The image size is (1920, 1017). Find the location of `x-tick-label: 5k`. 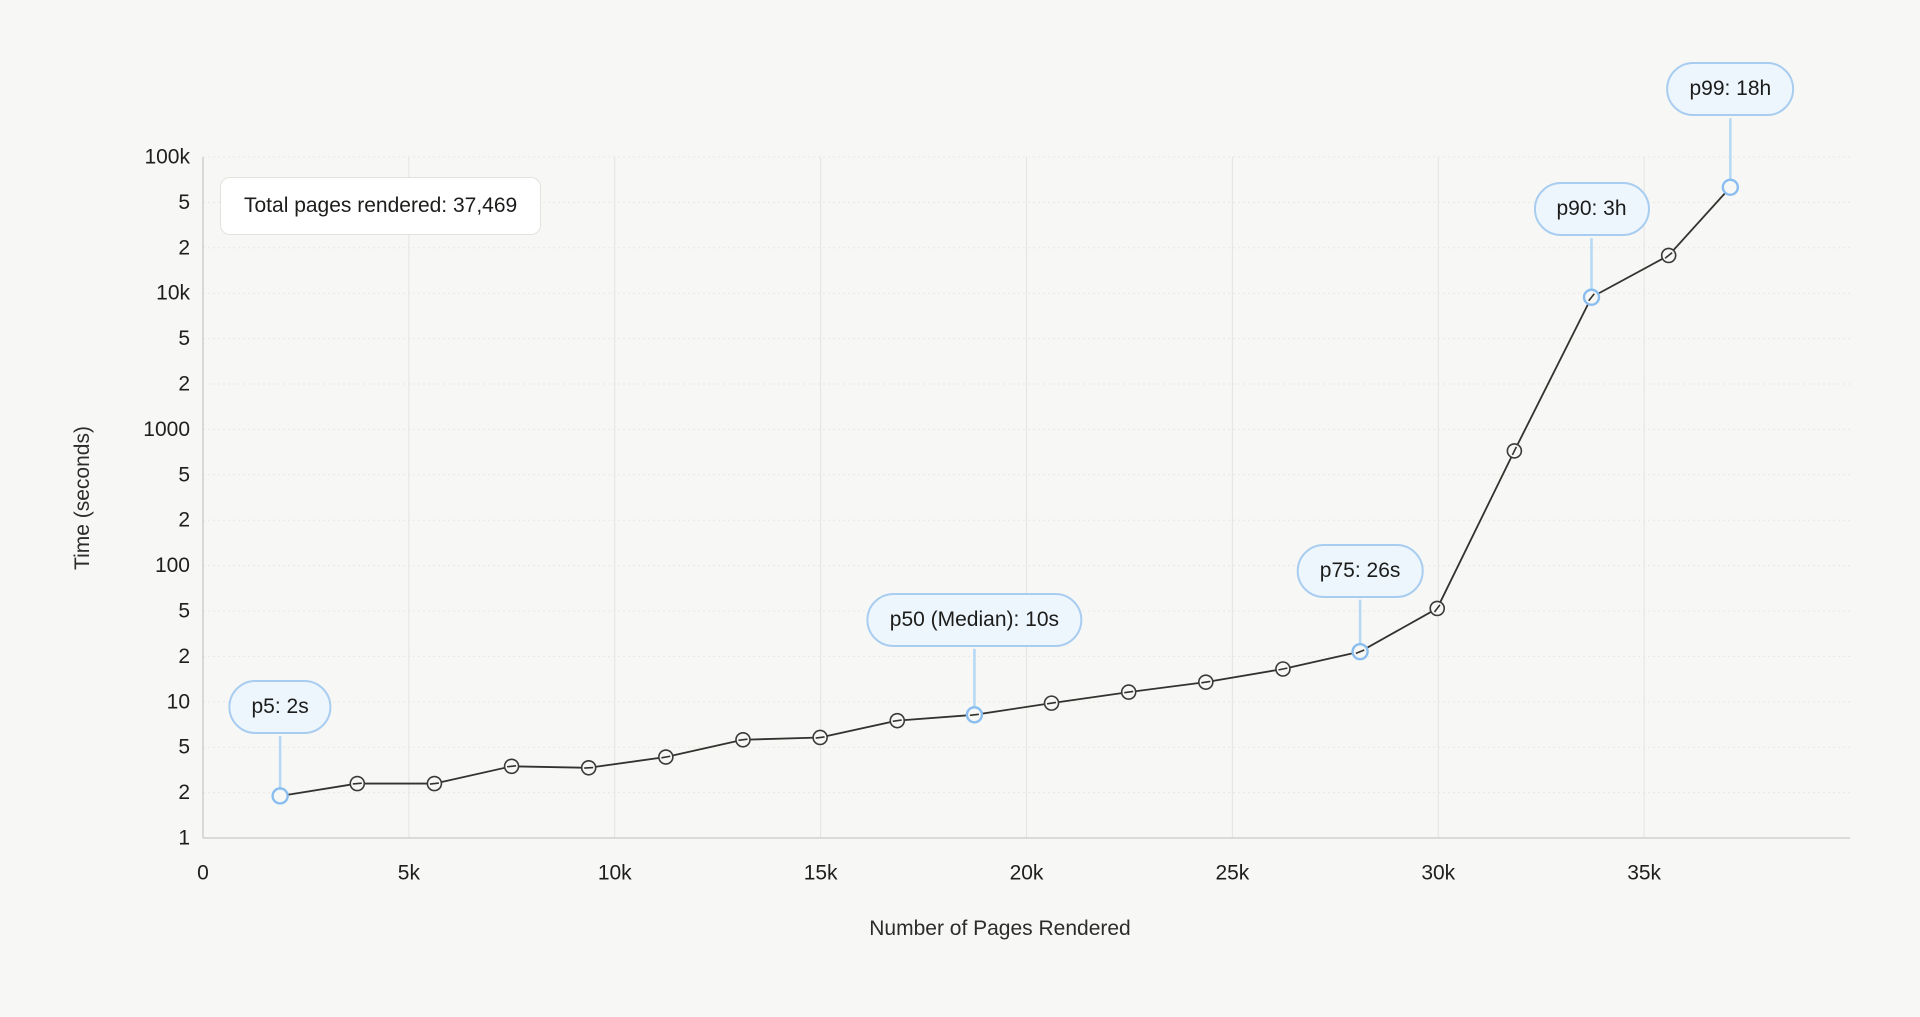

x-tick-label: 5k is located at coordinates (409, 872).